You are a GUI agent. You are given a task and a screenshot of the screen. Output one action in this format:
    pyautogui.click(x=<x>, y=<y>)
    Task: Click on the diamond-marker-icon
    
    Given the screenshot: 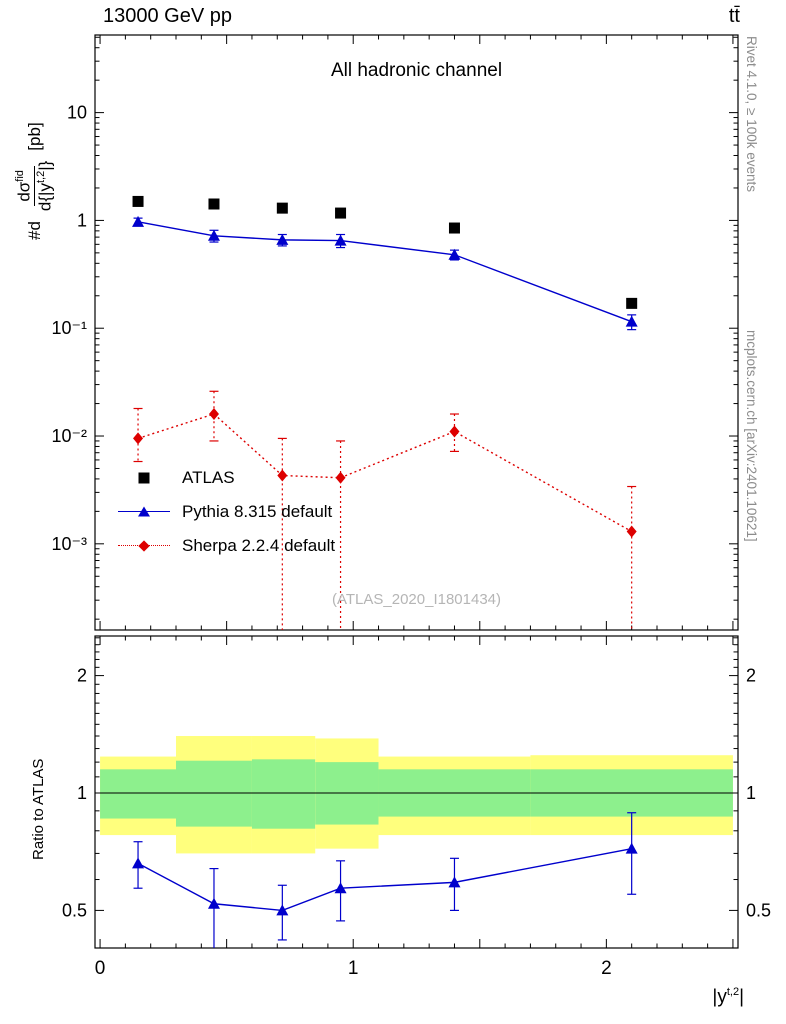 What is the action you would take?
    pyautogui.click(x=144, y=546)
    